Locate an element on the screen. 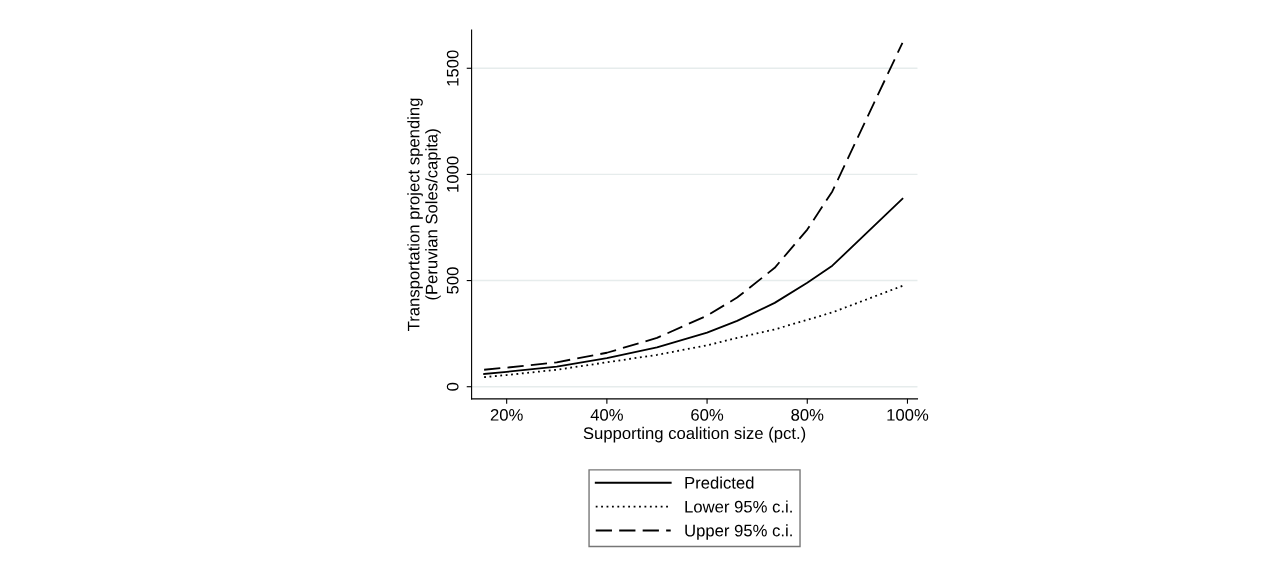 The height and width of the screenshot is (578, 1285). y-axis-title: Transportation project spending (Peruvian Soles/capita) is located at coordinates (424, 214).